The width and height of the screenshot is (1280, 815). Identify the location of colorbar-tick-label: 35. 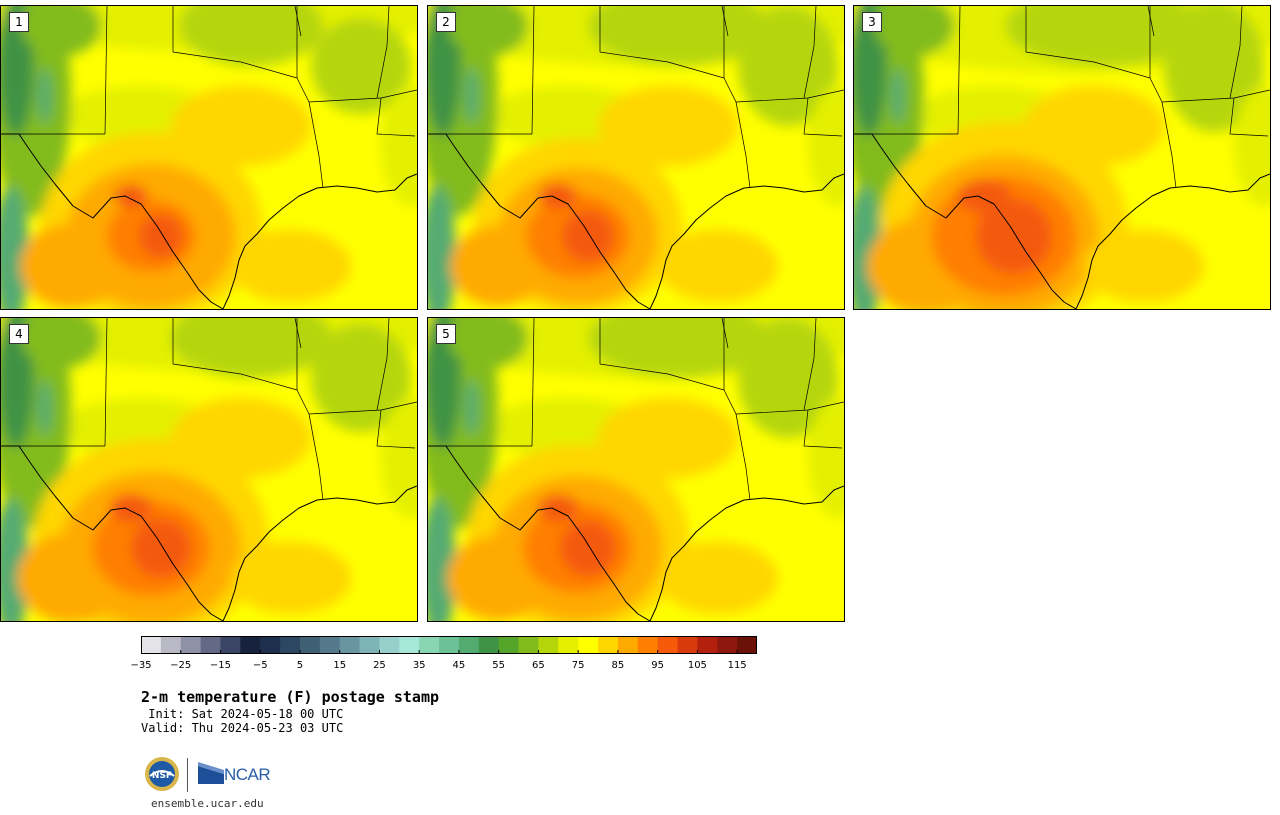
(419, 665).